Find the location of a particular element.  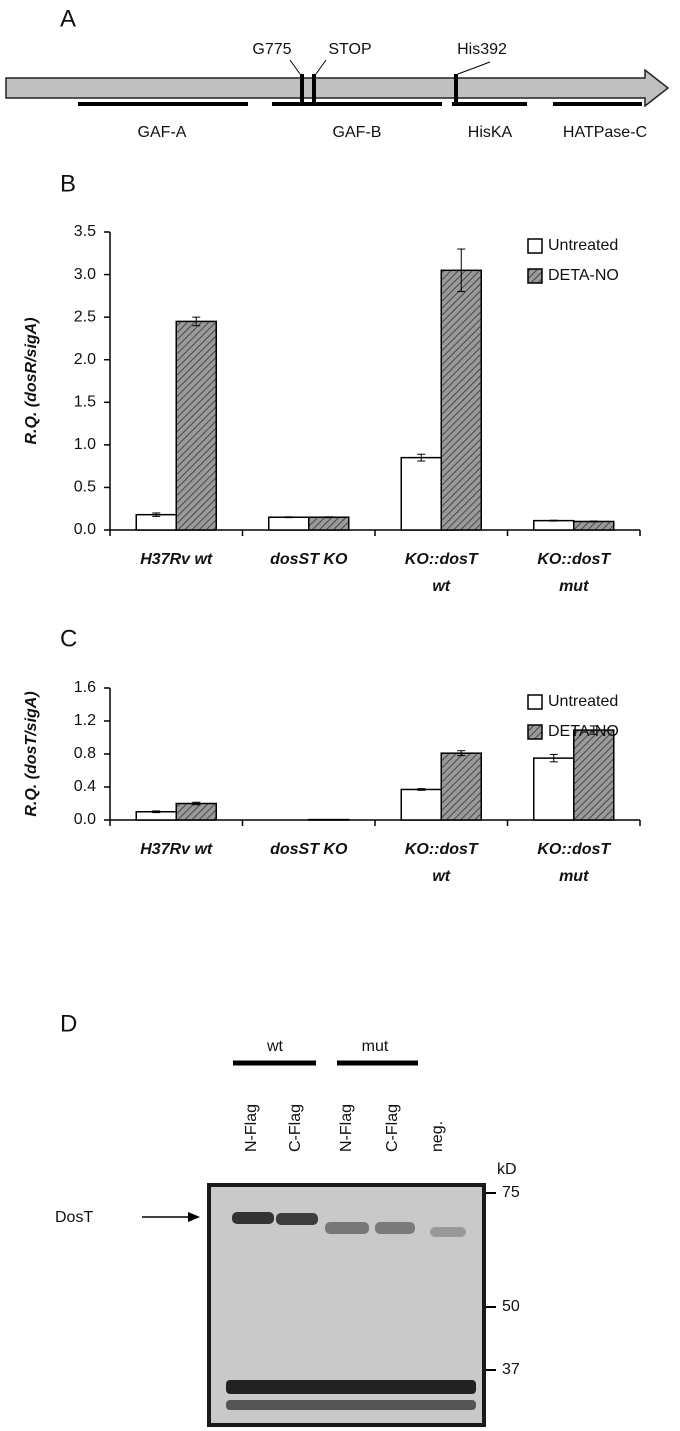

site-label: STOP is located at coordinates (349, 49).